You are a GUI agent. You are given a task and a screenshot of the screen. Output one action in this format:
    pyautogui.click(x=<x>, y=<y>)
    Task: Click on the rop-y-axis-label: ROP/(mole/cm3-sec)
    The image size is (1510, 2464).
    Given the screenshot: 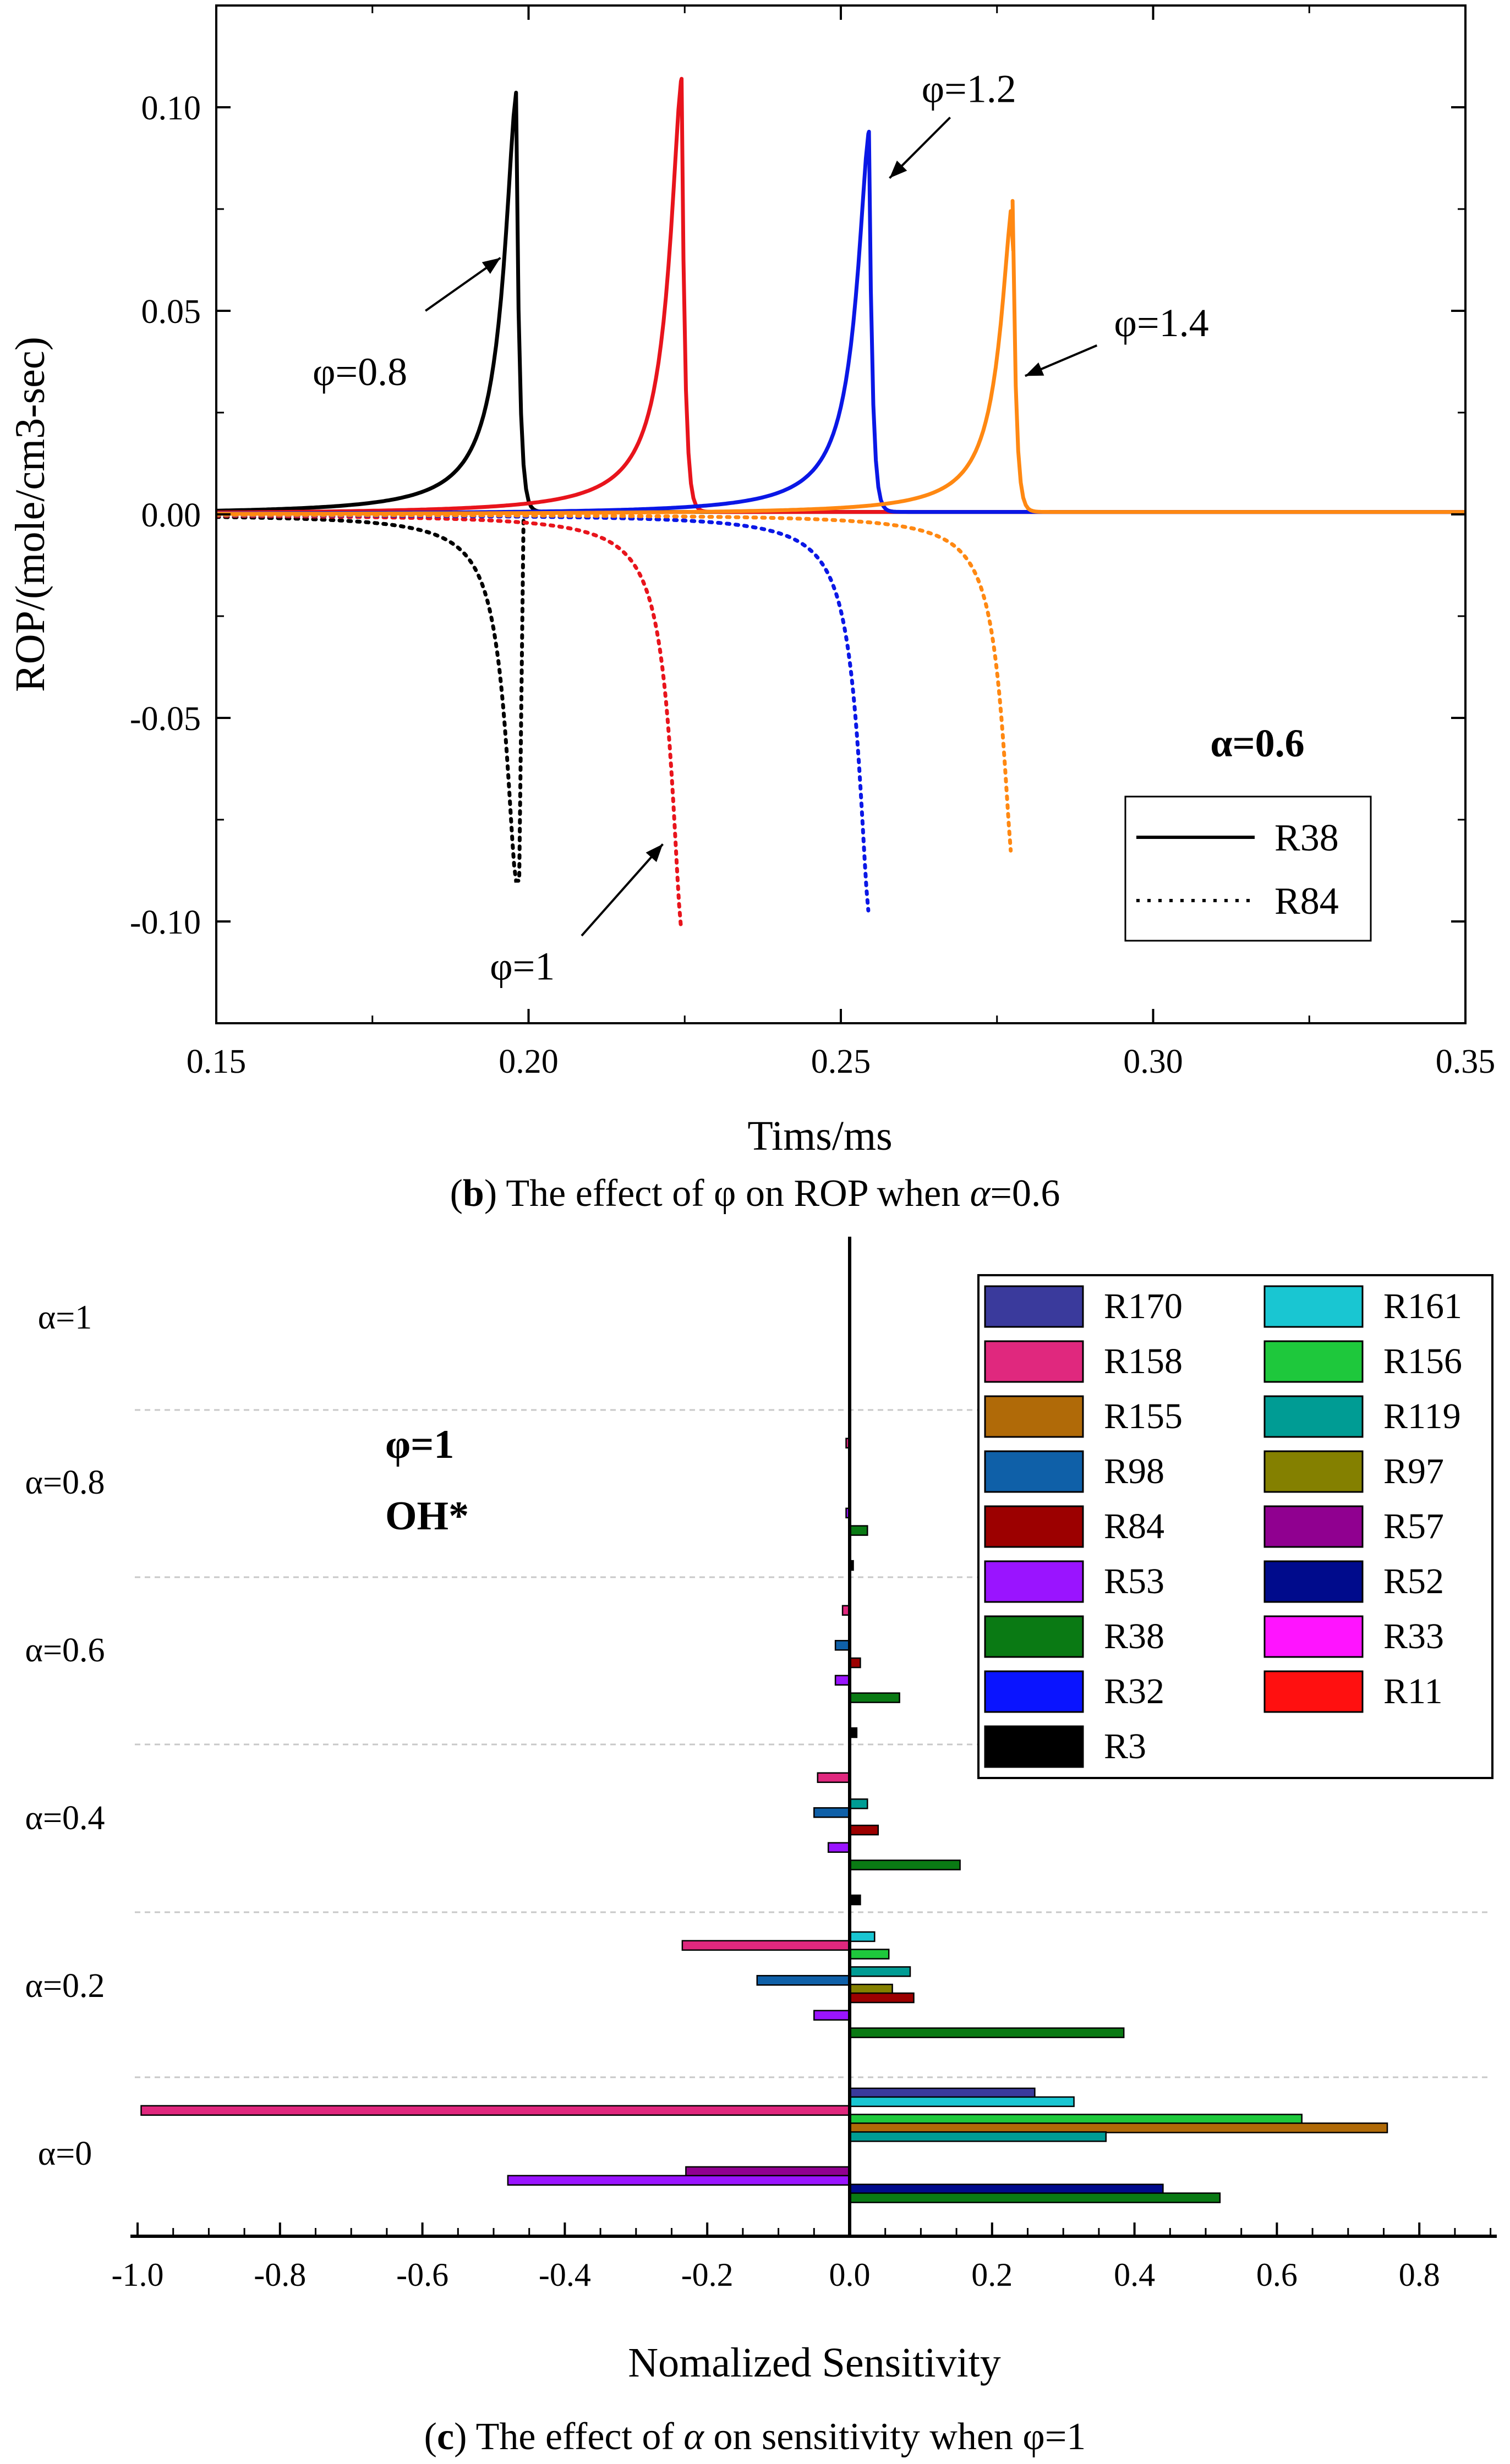 What is the action you would take?
    pyautogui.click(x=30, y=514)
    